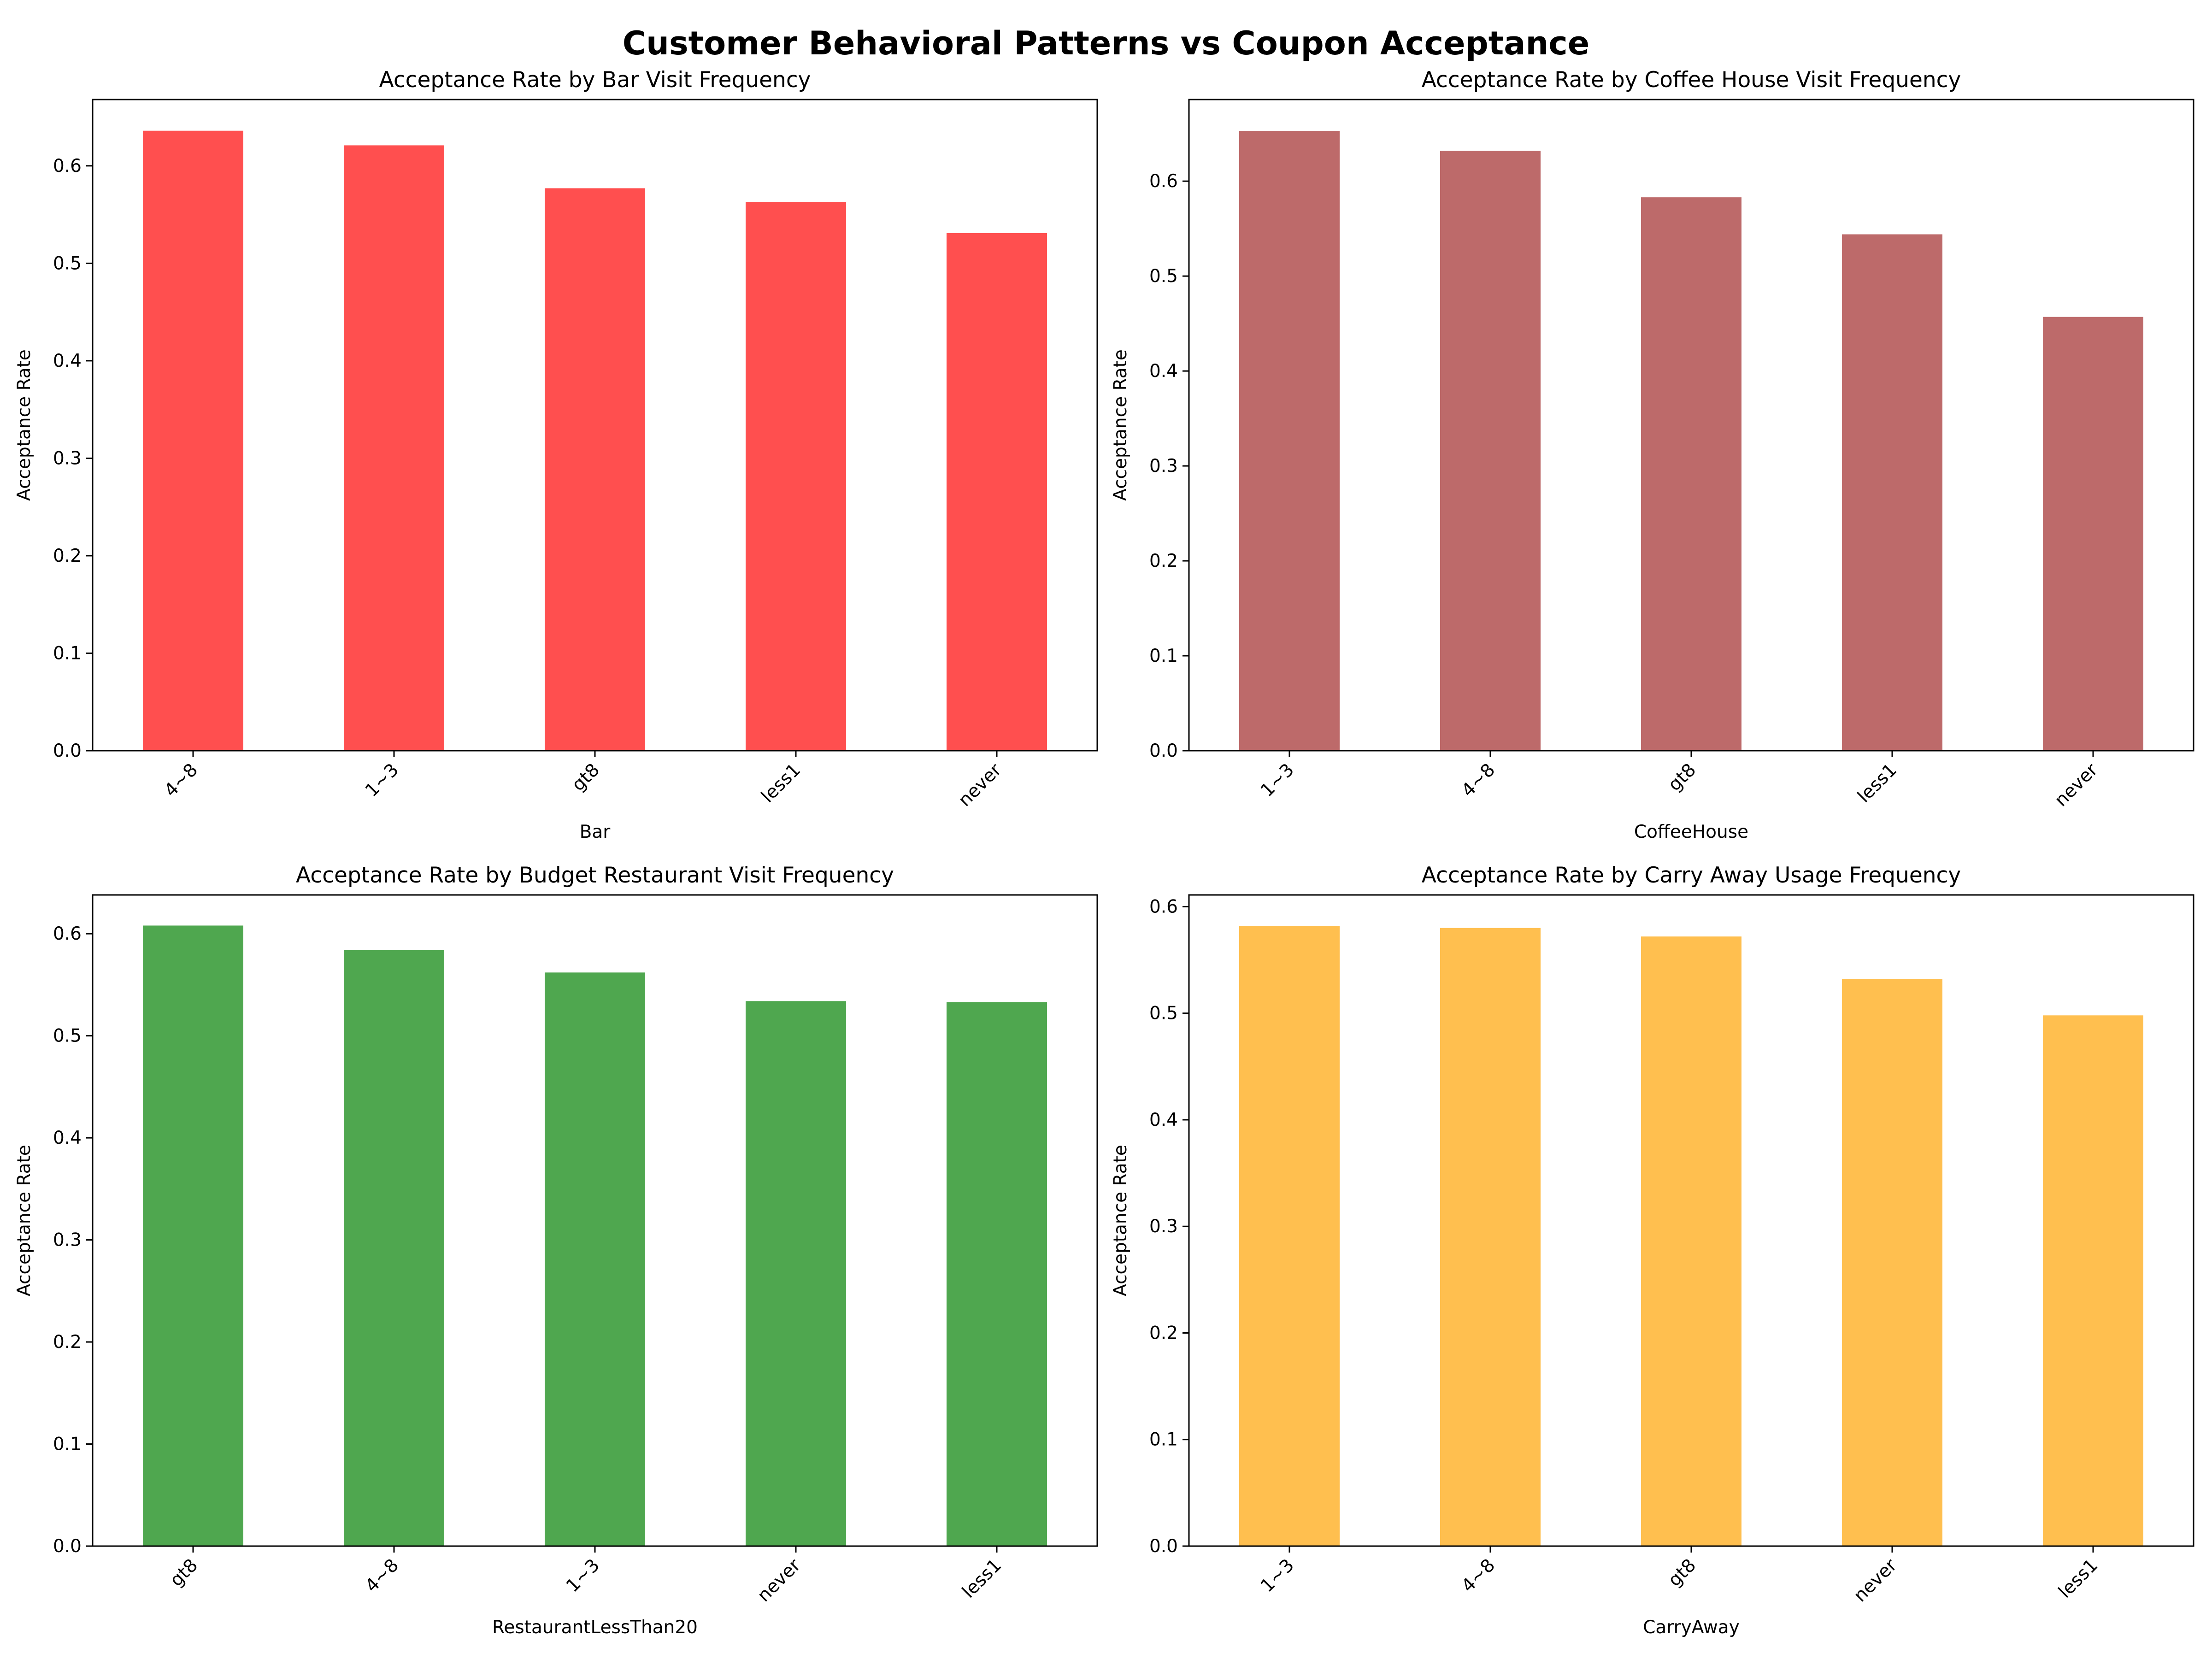 This screenshot has height=1659, width=2212. Describe the element at coordinates (1163, 1440) in the screenshot. I see `y-tick-label-carryaway-1: 0.1` at that location.